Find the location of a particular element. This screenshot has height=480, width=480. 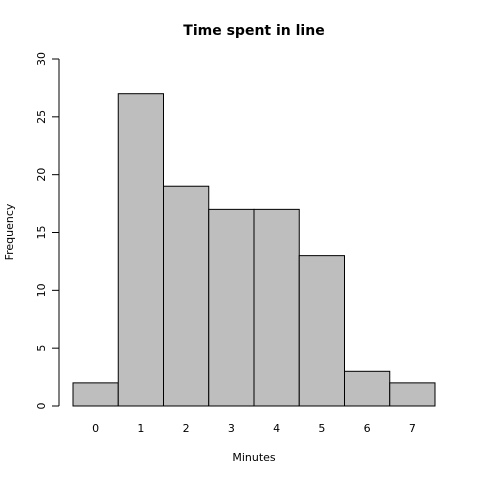

chart-title: Time spent in line is located at coordinates (253, 31).